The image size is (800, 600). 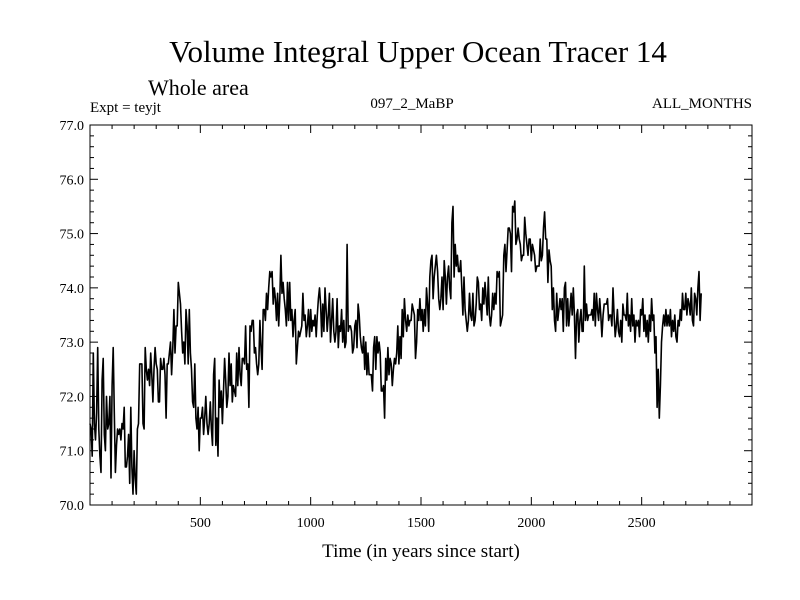 What do you see at coordinates (72, 506) in the screenshot?
I see `y-tick-label: 70.0` at bounding box center [72, 506].